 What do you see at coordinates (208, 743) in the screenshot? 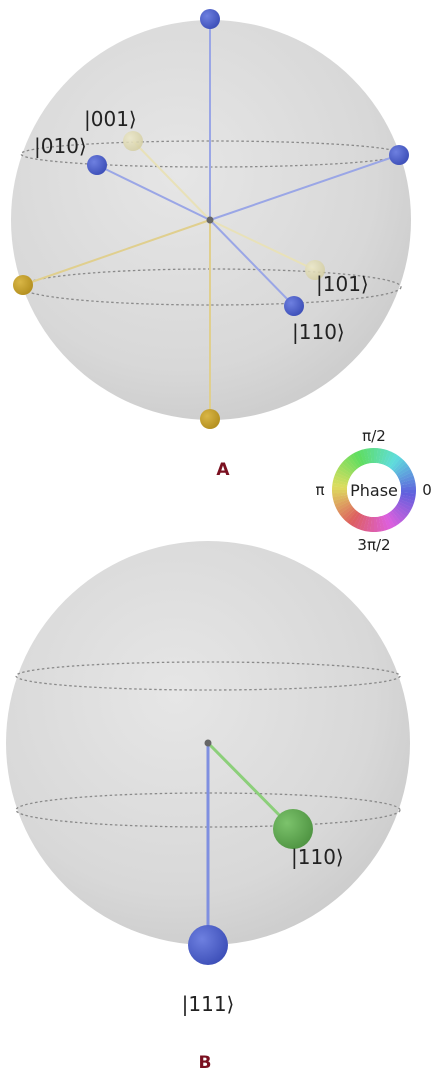
I see `center-dot-b` at bounding box center [208, 743].